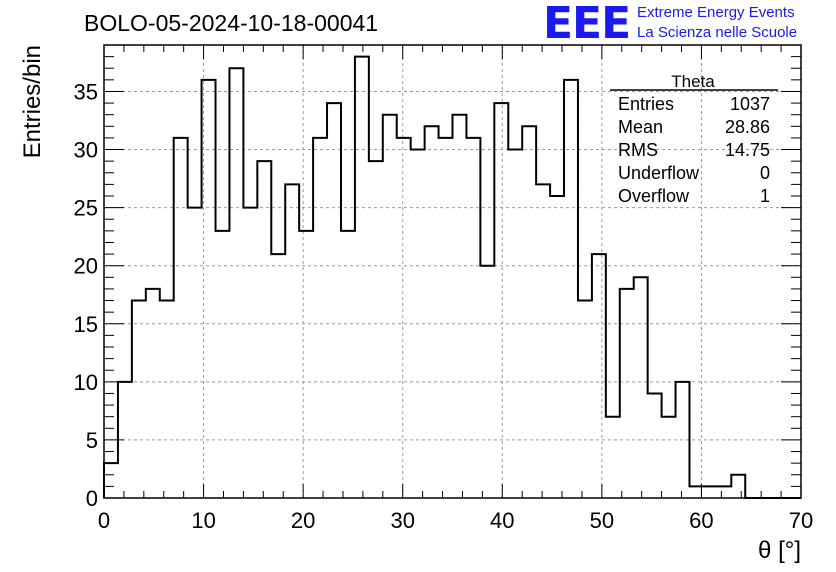  What do you see at coordinates (716, 12) in the screenshot?
I see `logo-line-1: Extreme Energy Events` at bounding box center [716, 12].